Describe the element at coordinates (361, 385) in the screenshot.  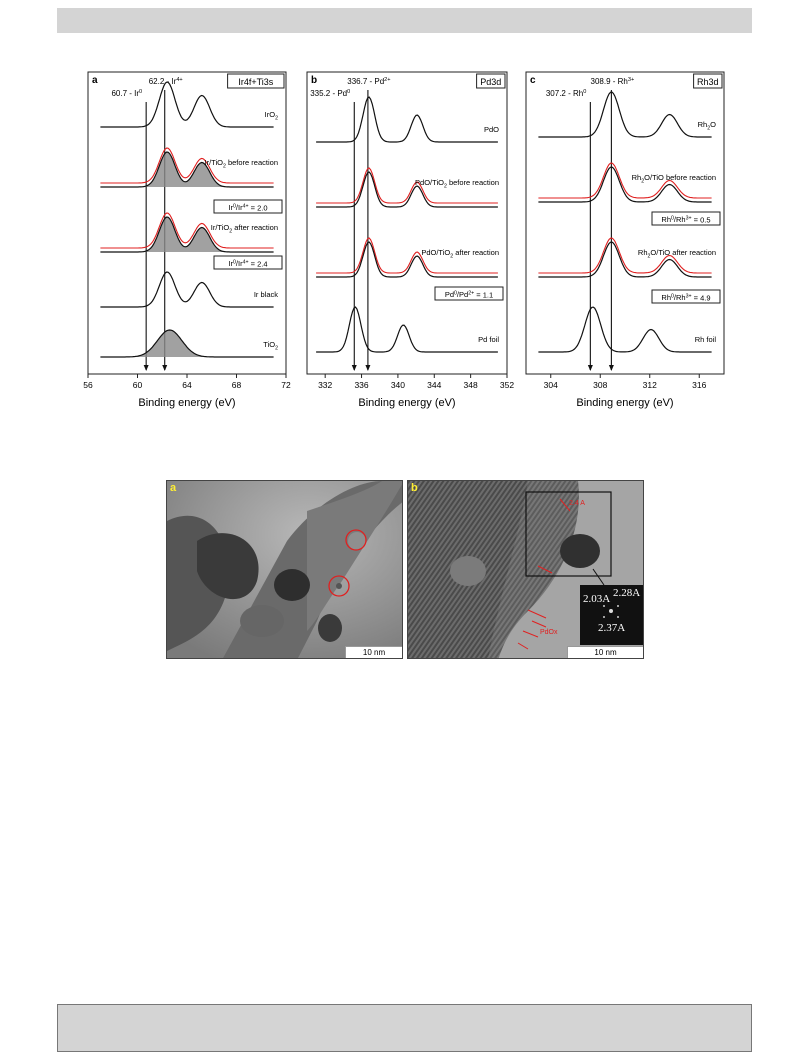
I see `tick-label: 336` at that location.